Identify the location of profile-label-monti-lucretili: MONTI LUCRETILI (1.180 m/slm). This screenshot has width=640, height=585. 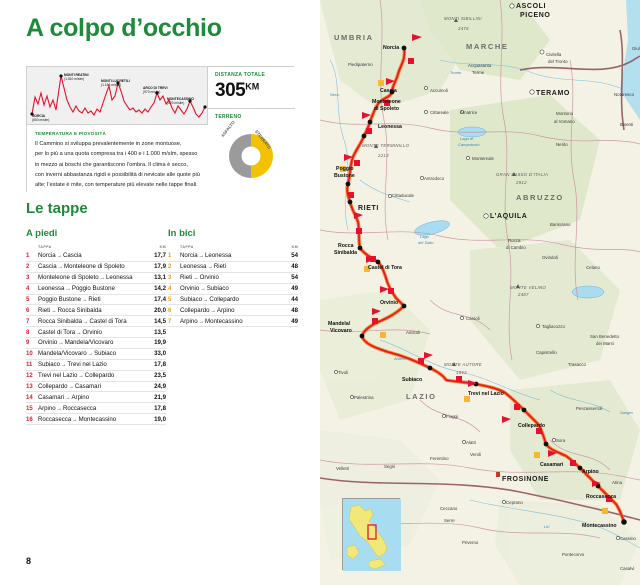
(115, 83).